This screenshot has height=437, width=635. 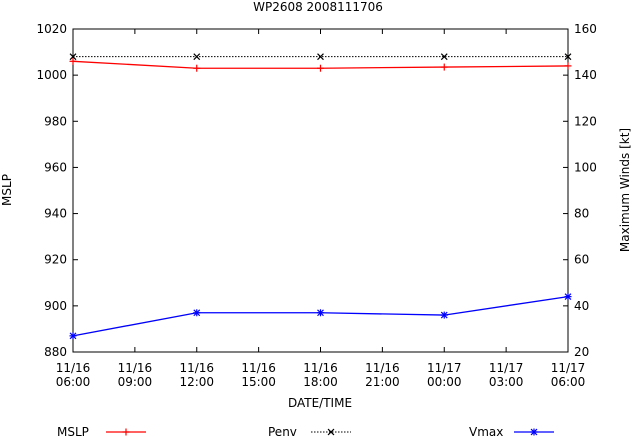 I want to click on y2-tick-label: 140, so click(x=585, y=75).